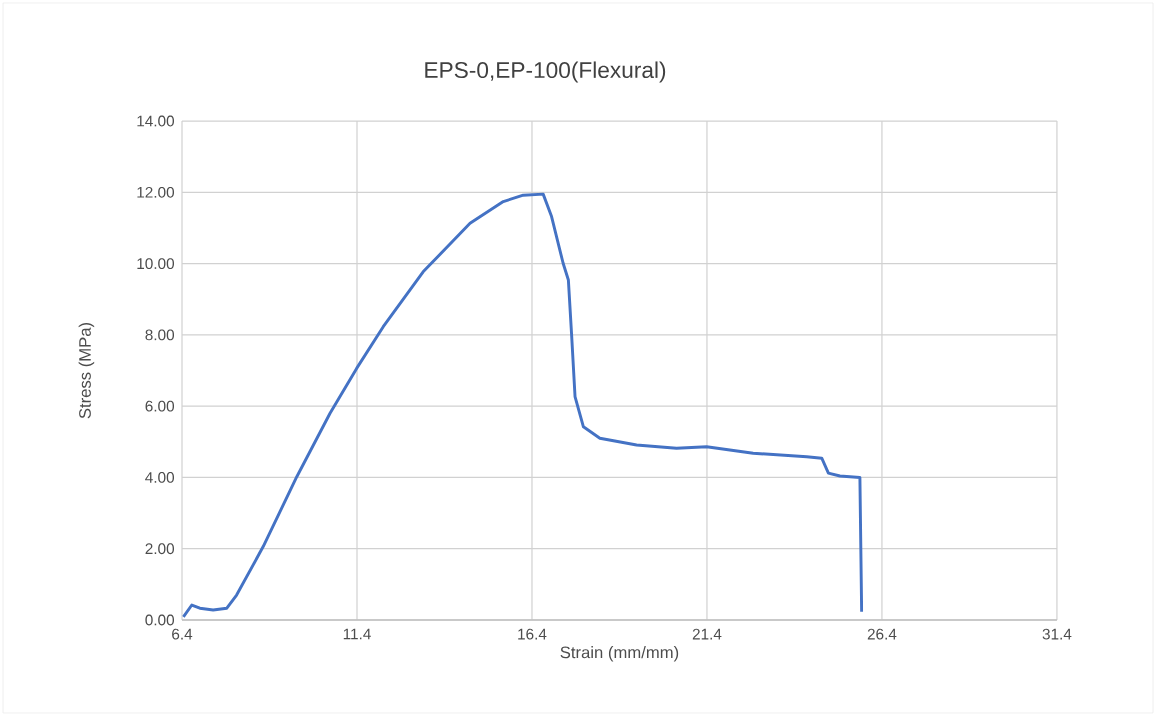  Describe the element at coordinates (707, 634) in the screenshot. I see `x-tick-label: 21.4` at that location.